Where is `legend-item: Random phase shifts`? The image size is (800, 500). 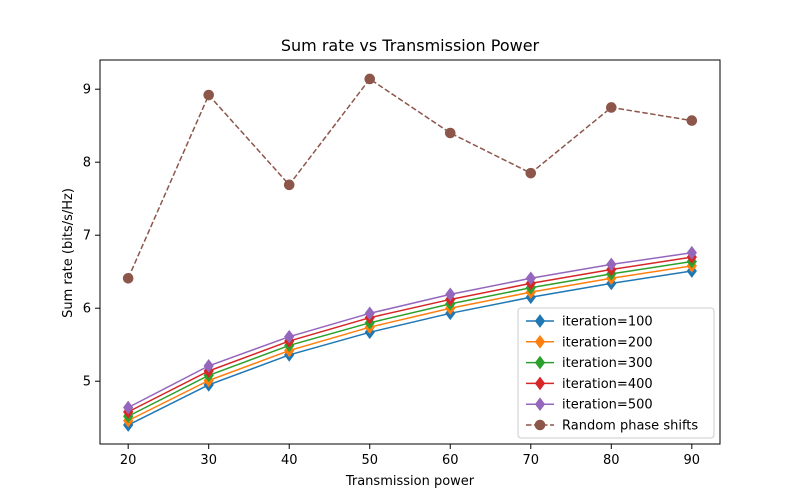
legend-item: Random phase shifts is located at coordinates (612, 426).